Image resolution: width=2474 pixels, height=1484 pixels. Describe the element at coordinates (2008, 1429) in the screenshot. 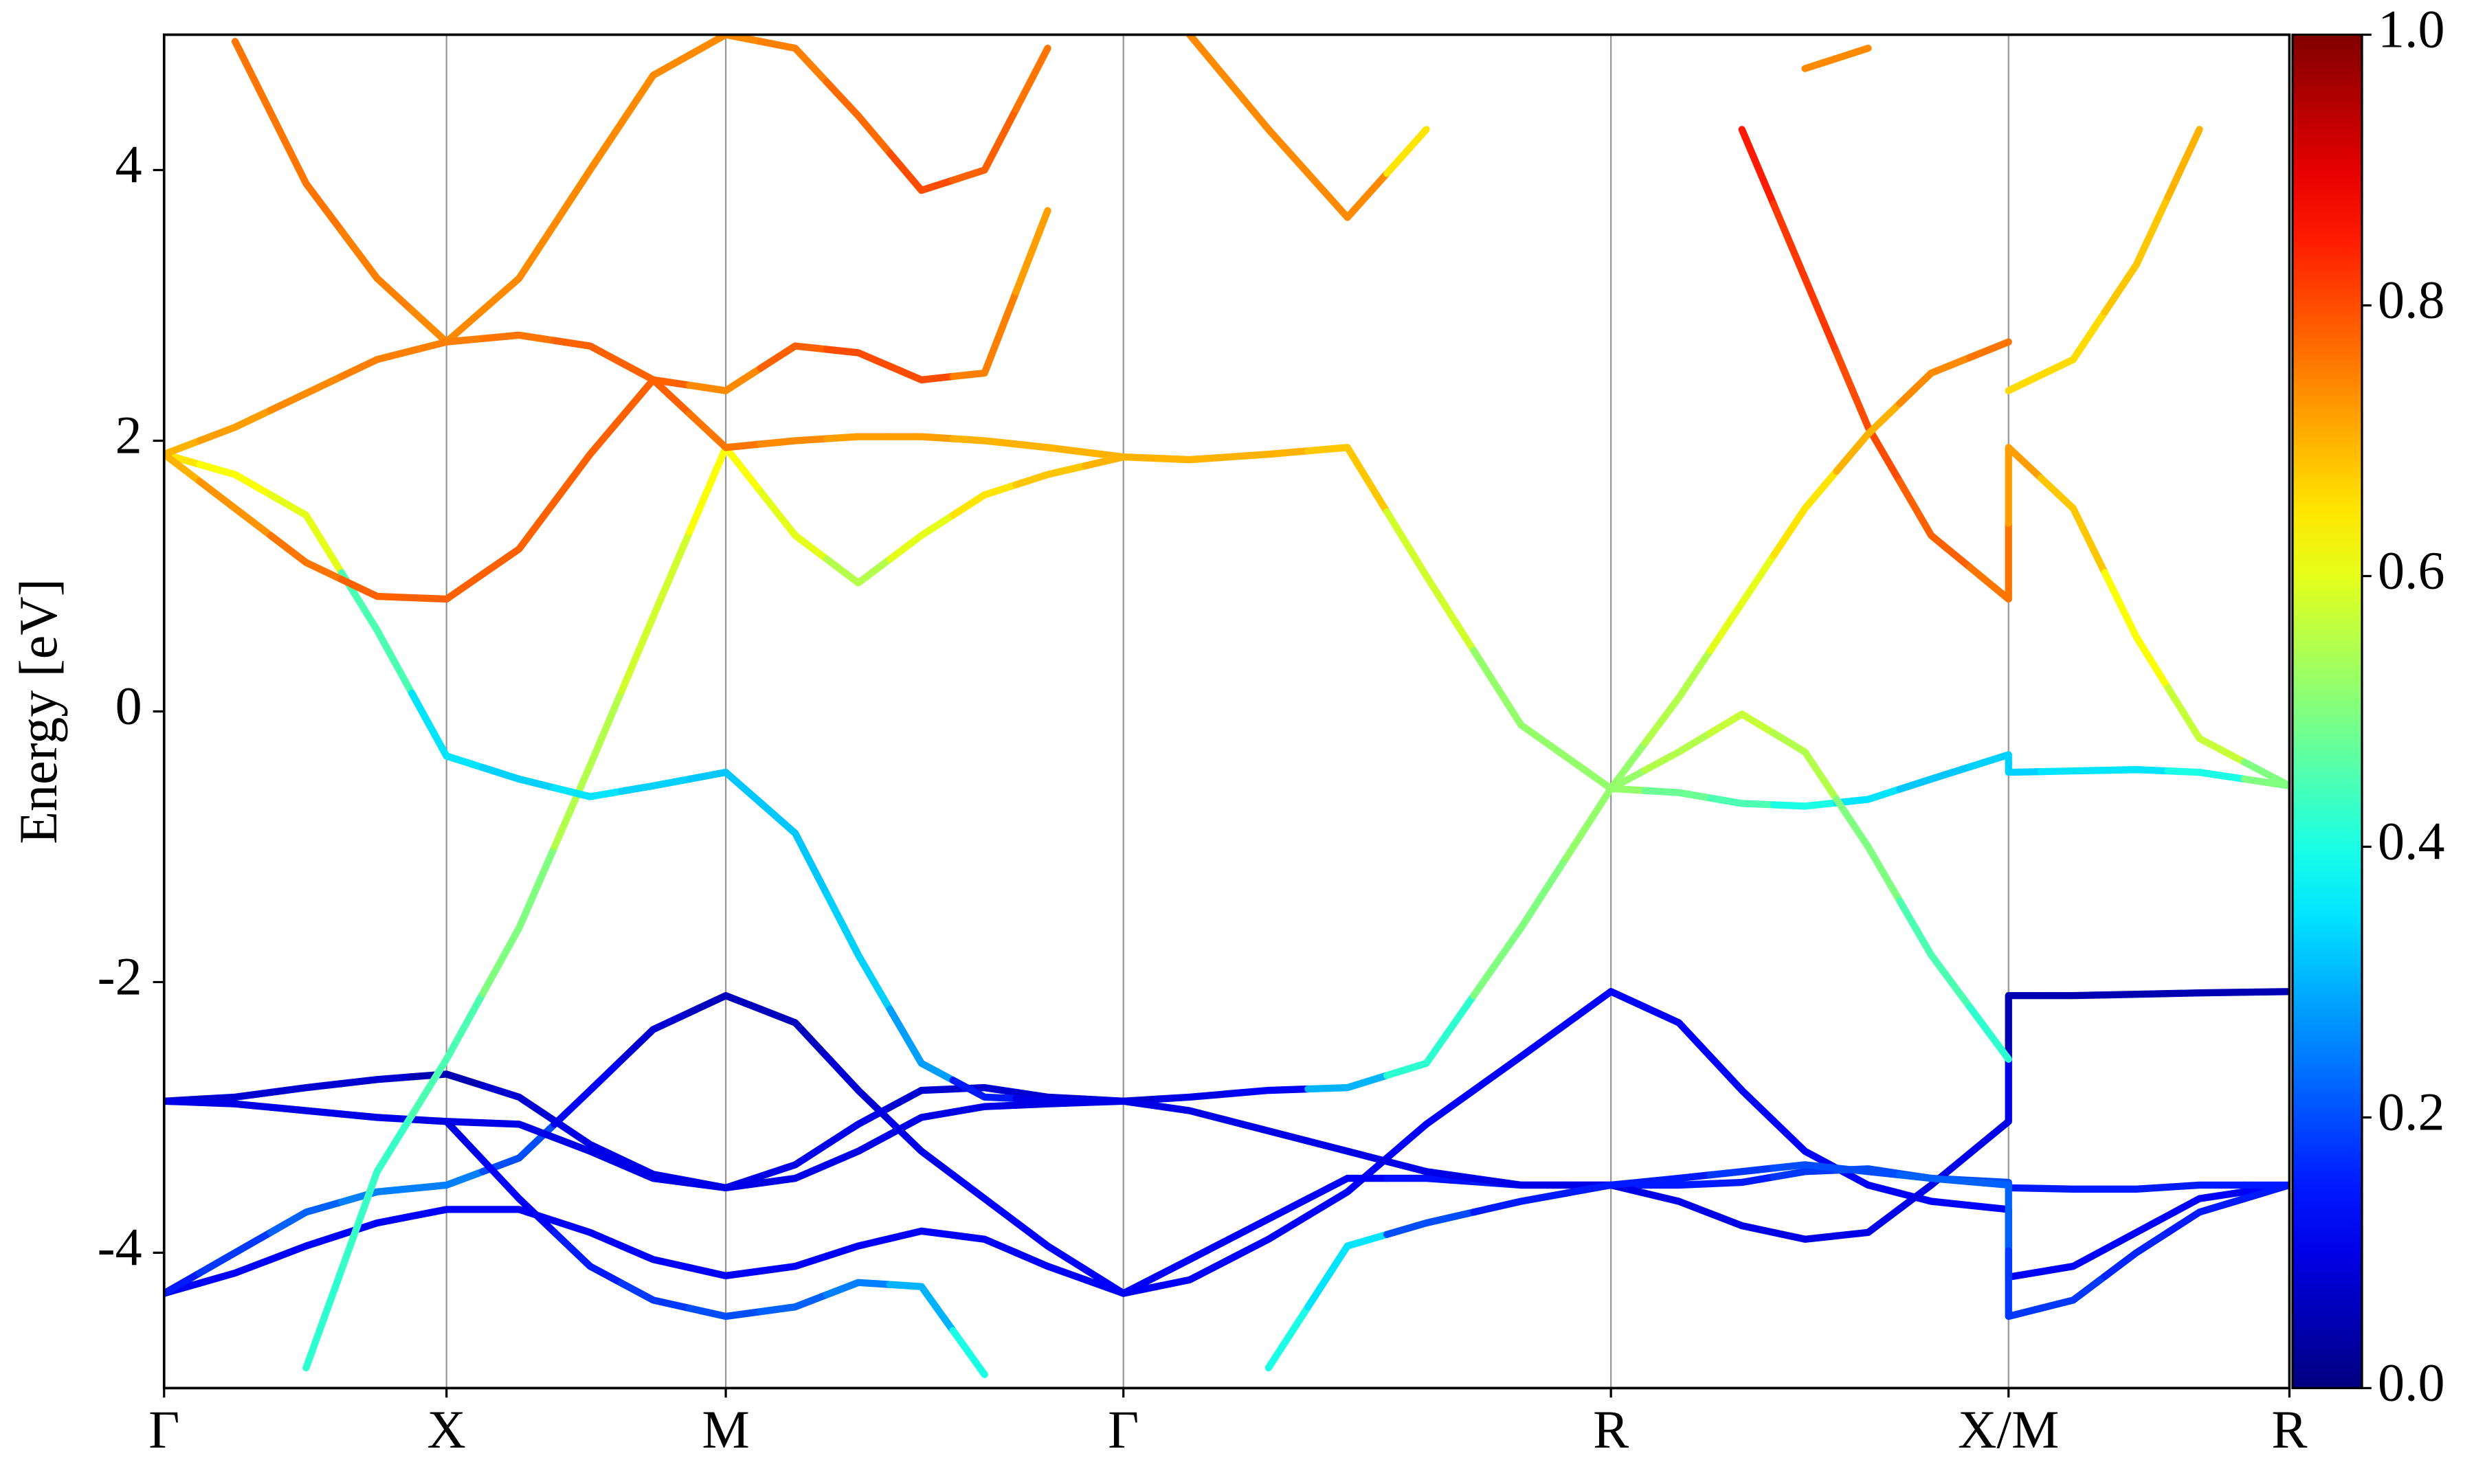

I see `x-tick-label: X/M` at that location.